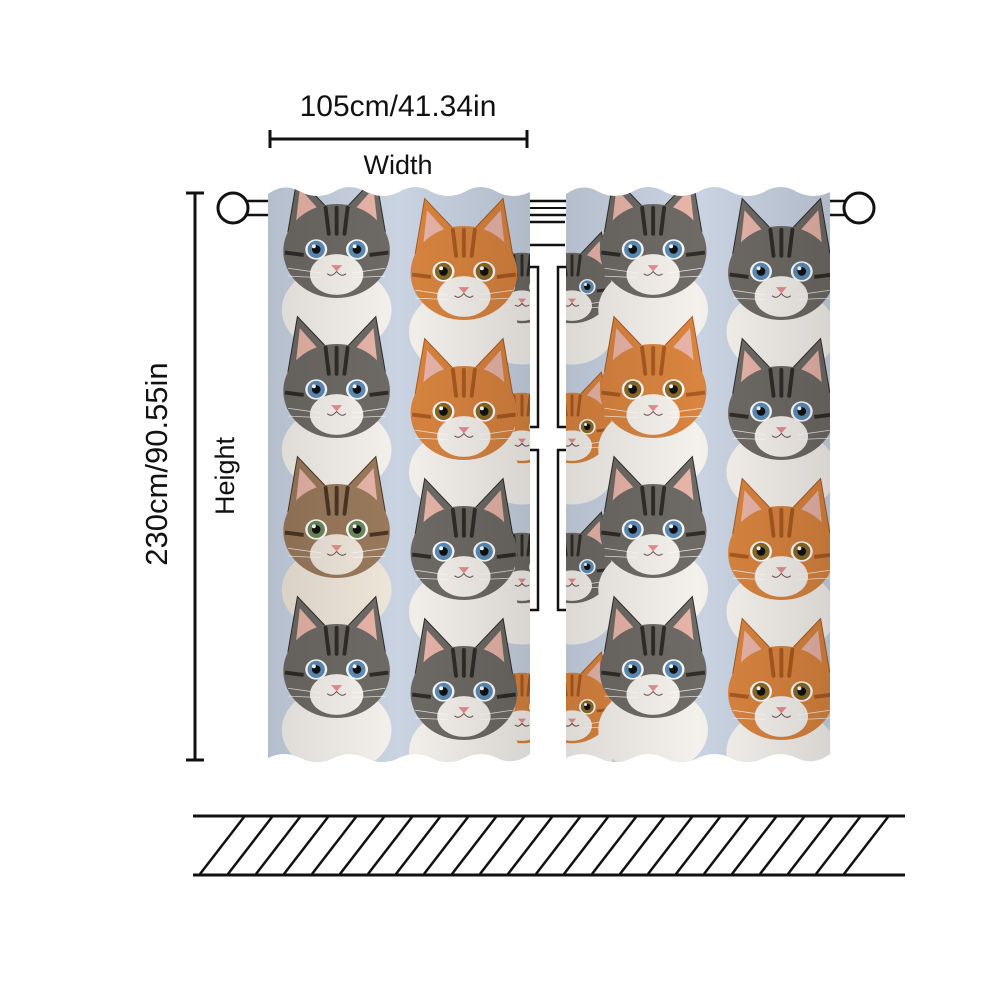  What do you see at coordinates (156, 464) in the screenshot?
I see `height-value-label: 230cm/90.55in` at bounding box center [156, 464].